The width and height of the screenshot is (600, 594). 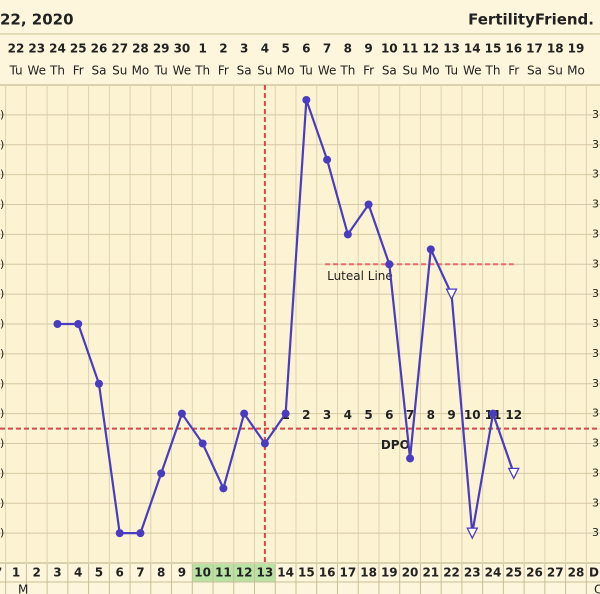 I want to click on date-label: 18, so click(x=555, y=49).